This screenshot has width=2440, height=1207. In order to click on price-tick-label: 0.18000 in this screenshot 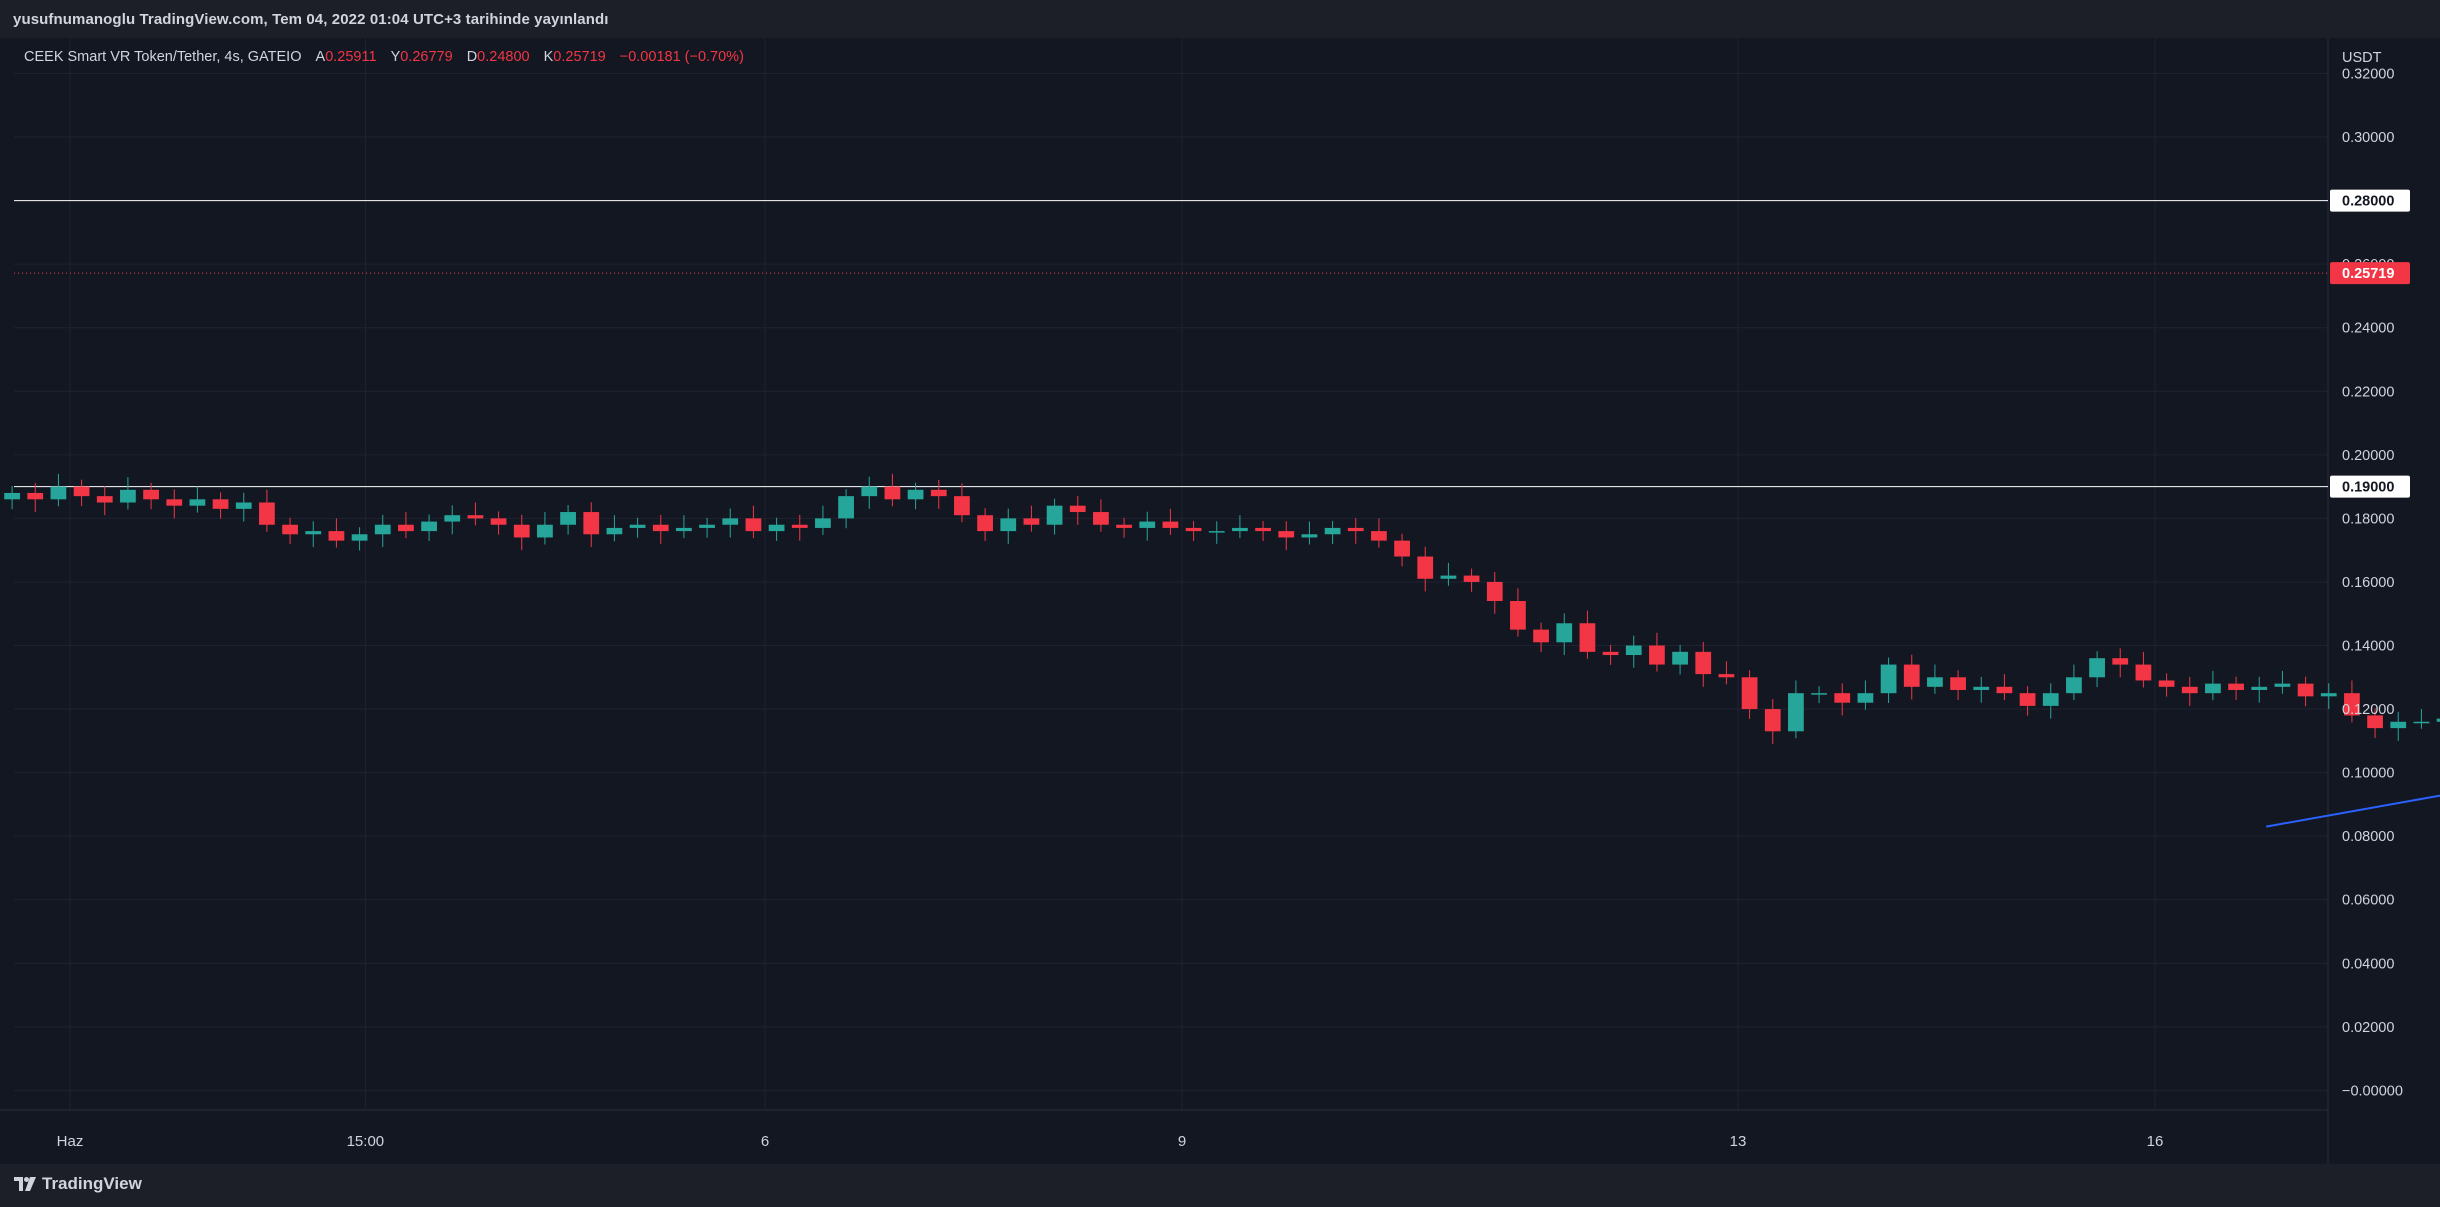, I will do `click(2368, 519)`.